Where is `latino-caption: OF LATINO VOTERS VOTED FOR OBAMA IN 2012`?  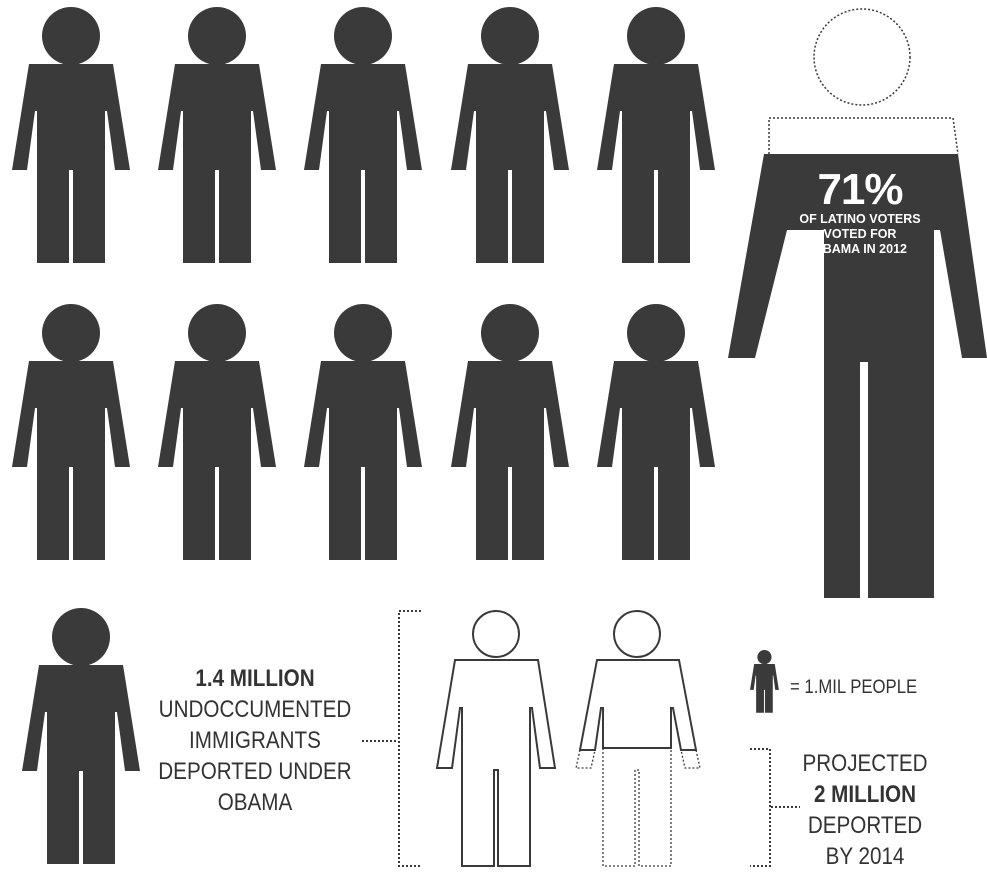
latino-caption: OF LATINO VOTERS VOTED FOR OBAMA IN 2012 is located at coordinates (860, 234).